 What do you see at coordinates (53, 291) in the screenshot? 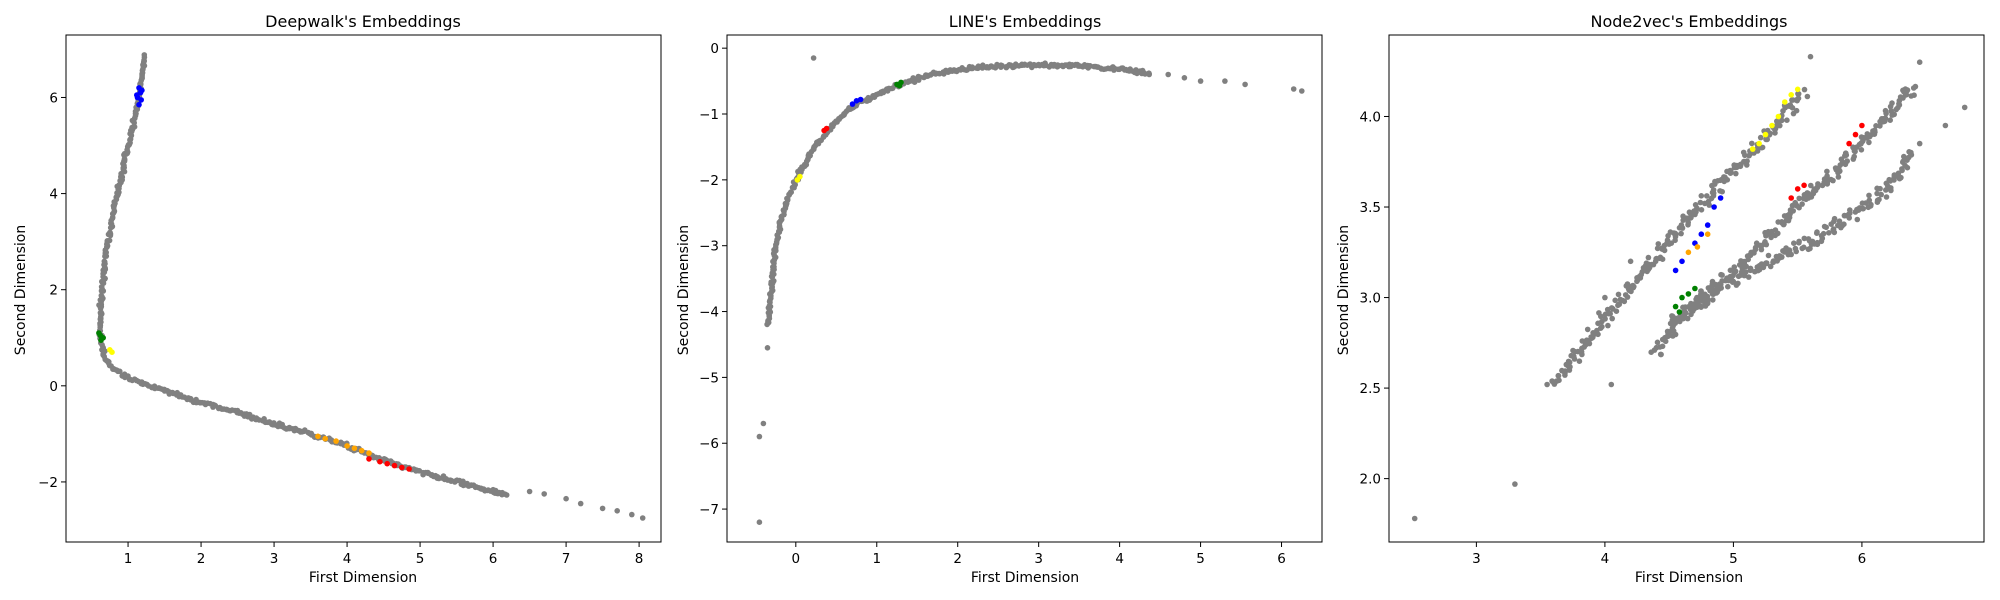
I see `y-tick-label: 2` at bounding box center [53, 291].